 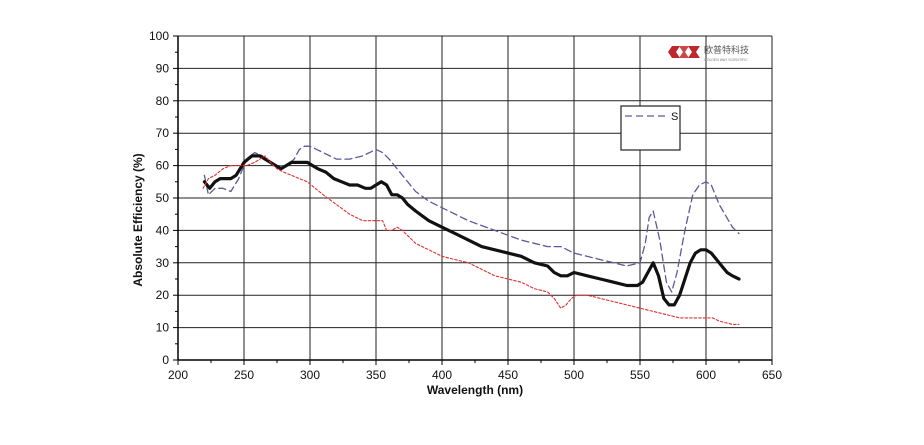 I want to click on y-tick-label: 50, so click(x=163, y=198).